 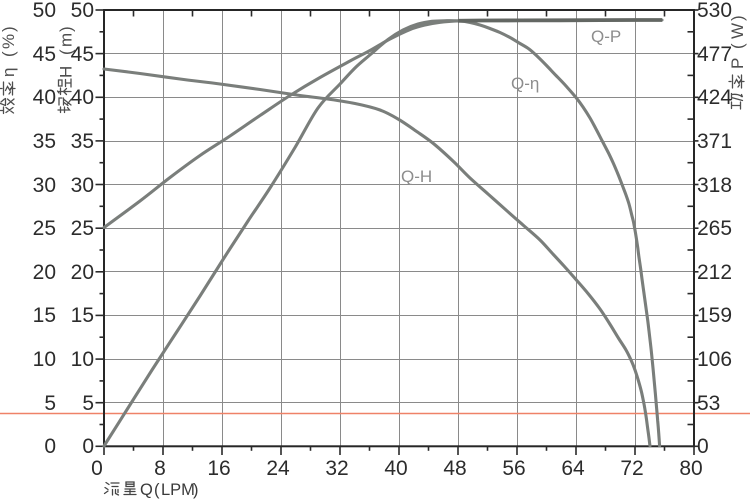 I want to click on svg-text: P(W), so click(x=737, y=42).